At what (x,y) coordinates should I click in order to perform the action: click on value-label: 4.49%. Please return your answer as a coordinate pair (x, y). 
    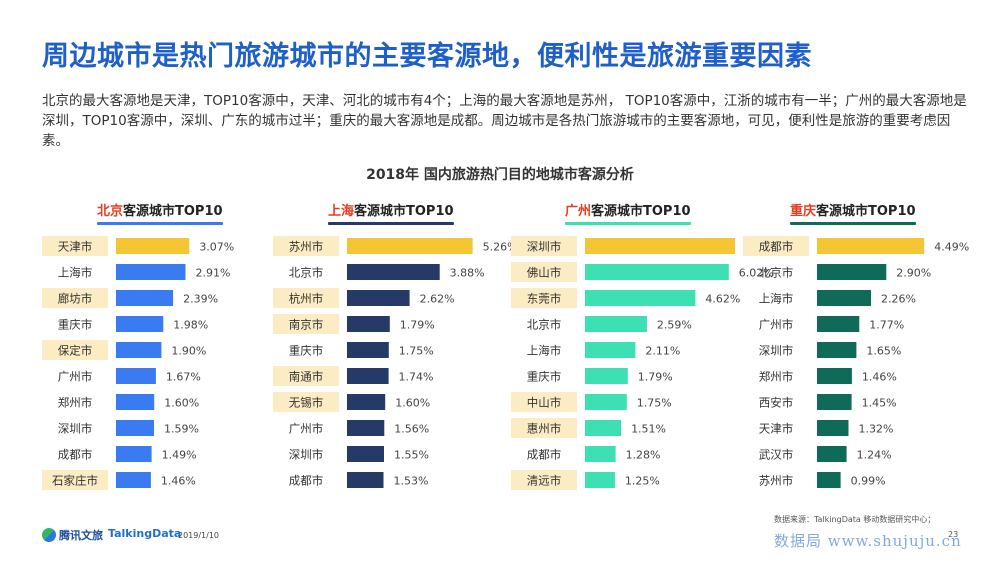
    Looking at the image, I should click on (951, 247).